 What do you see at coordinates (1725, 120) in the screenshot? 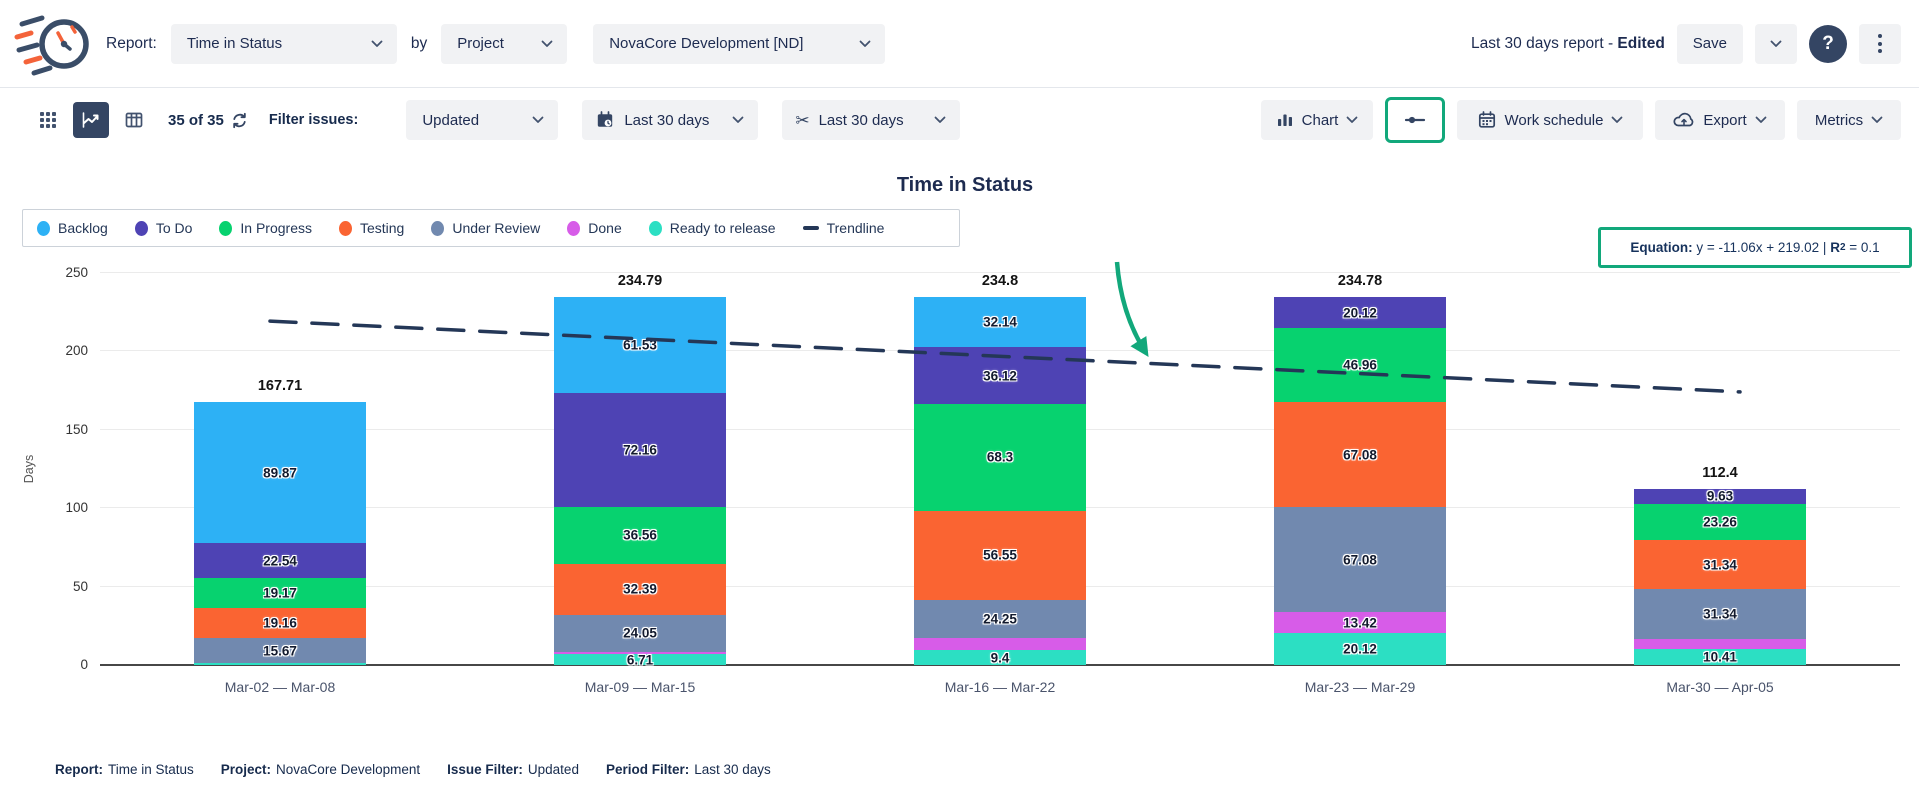
I see `export-button-label: Export` at bounding box center [1725, 120].